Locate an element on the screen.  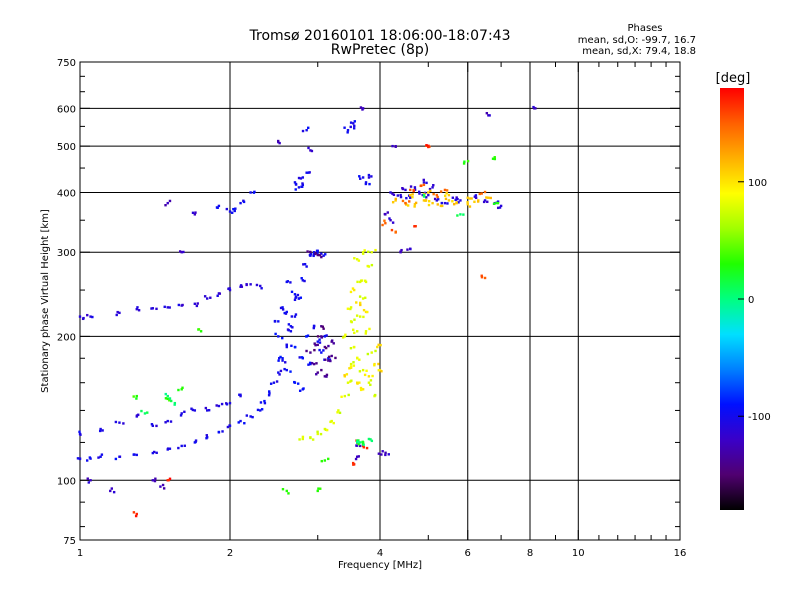
chart-subtitle: RwPretec (8p) is located at coordinates (380, 50).